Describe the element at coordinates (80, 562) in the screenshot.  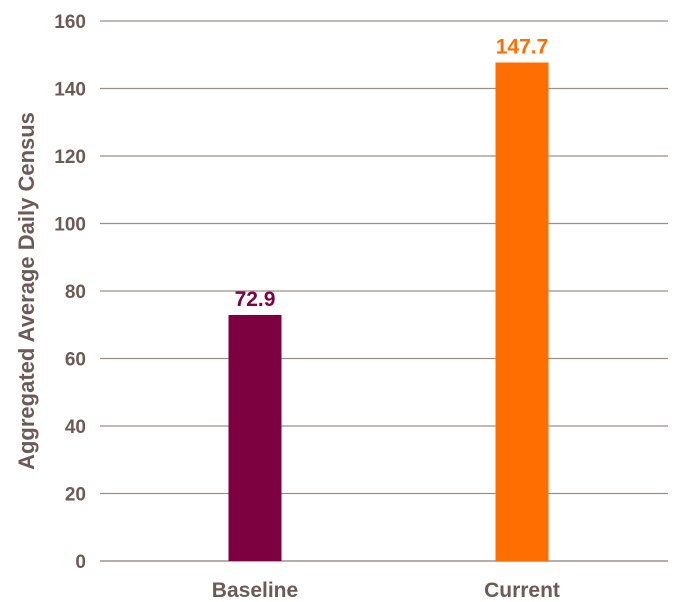
I see `y-tick-label: 0` at that location.